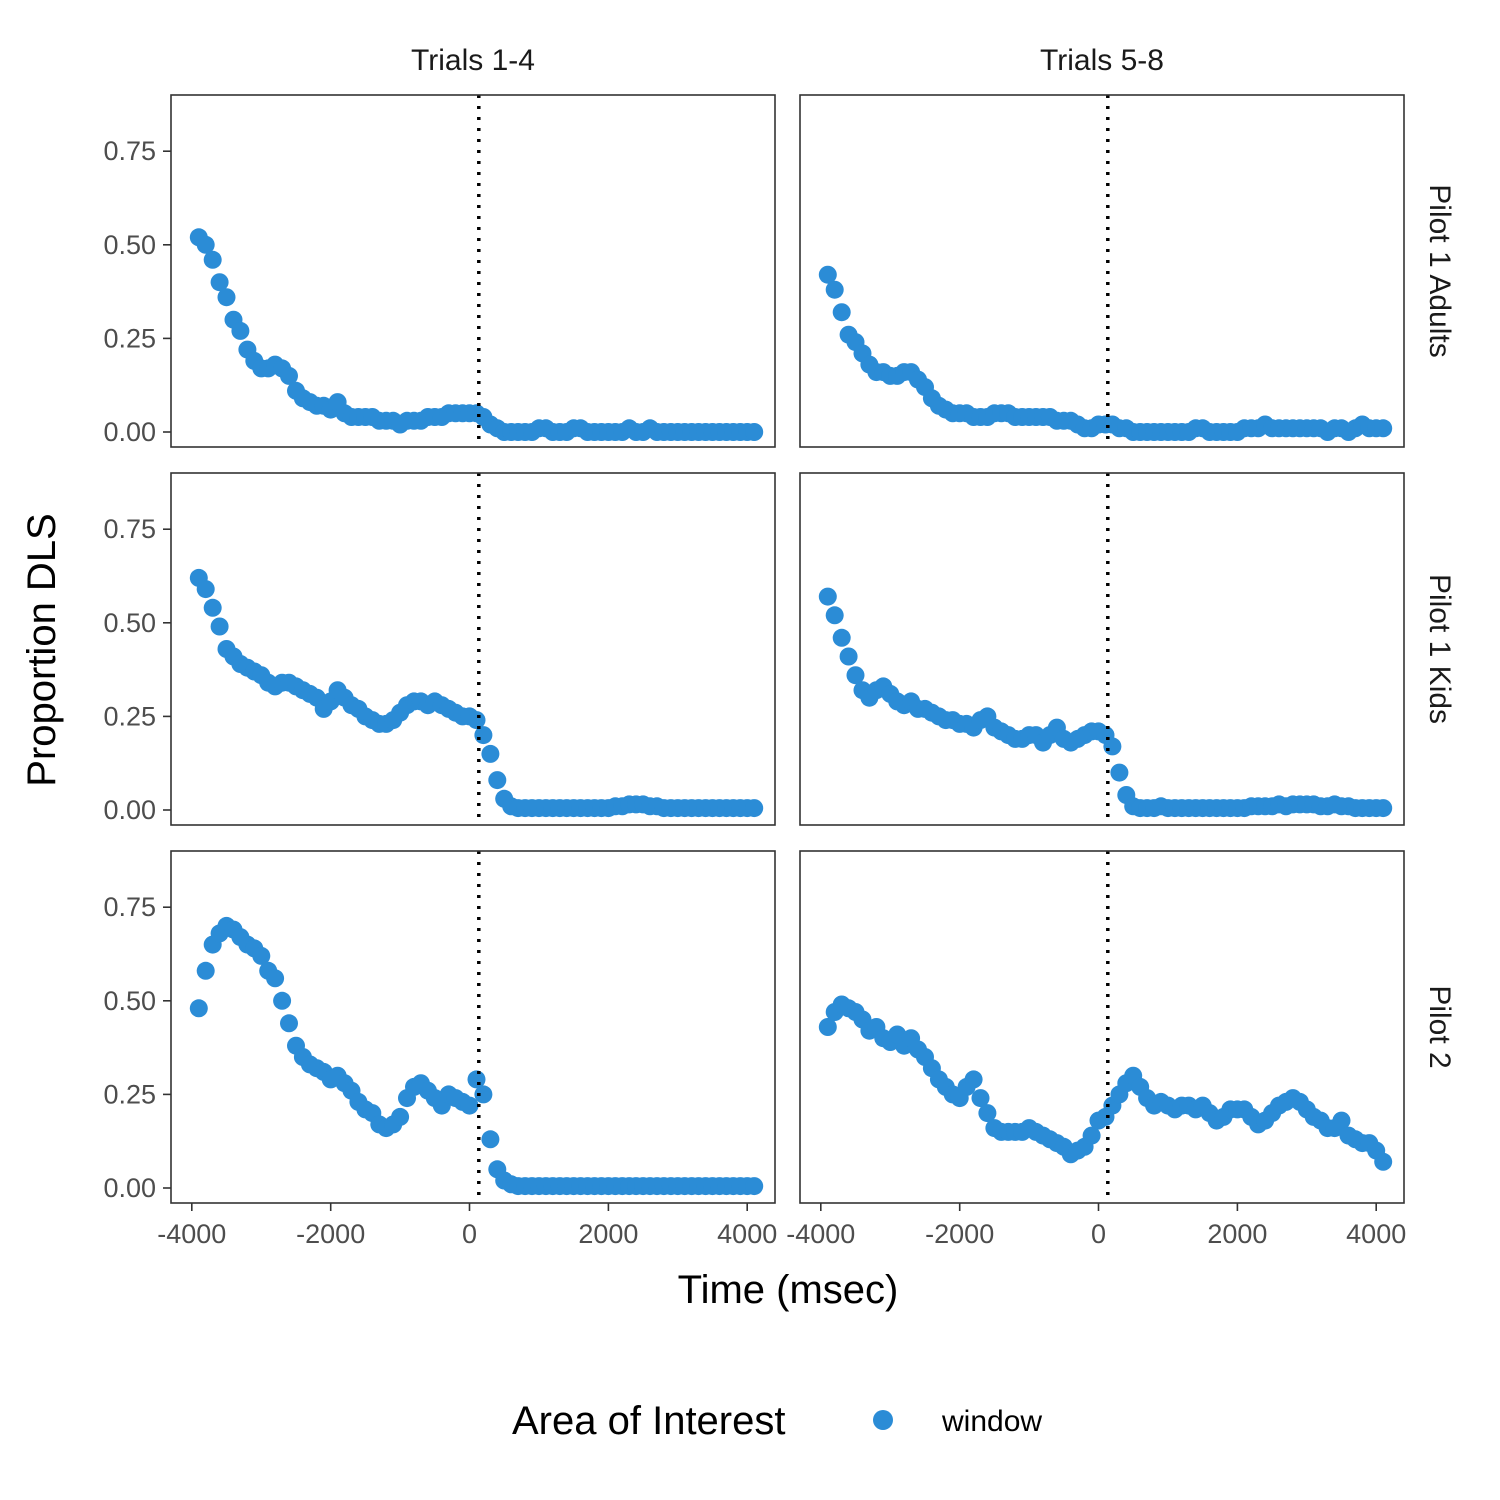 The width and height of the screenshot is (1500, 1500). What do you see at coordinates (1439, 1026) in the screenshot?
I see `row-strip-label: Pilot 2` at bounding box center [1439, 1026].